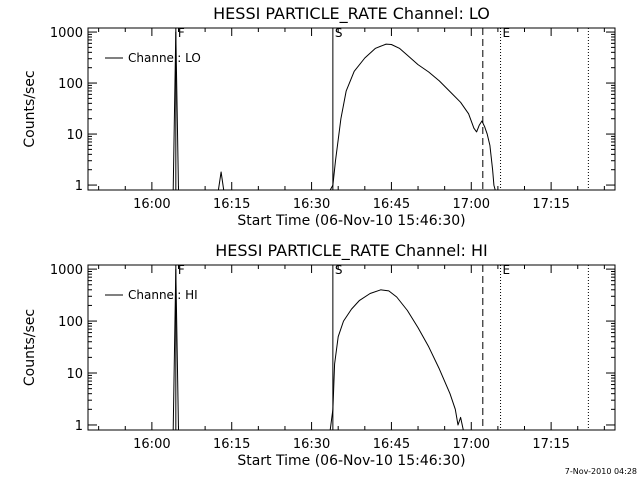 Image resolution: width=640 pixels, height=480 pixels. What do you see at coordinates (164, 58) in the screenshot?
I see `lo-legend-label: Channel: LO` at bounding box center [164, 58].